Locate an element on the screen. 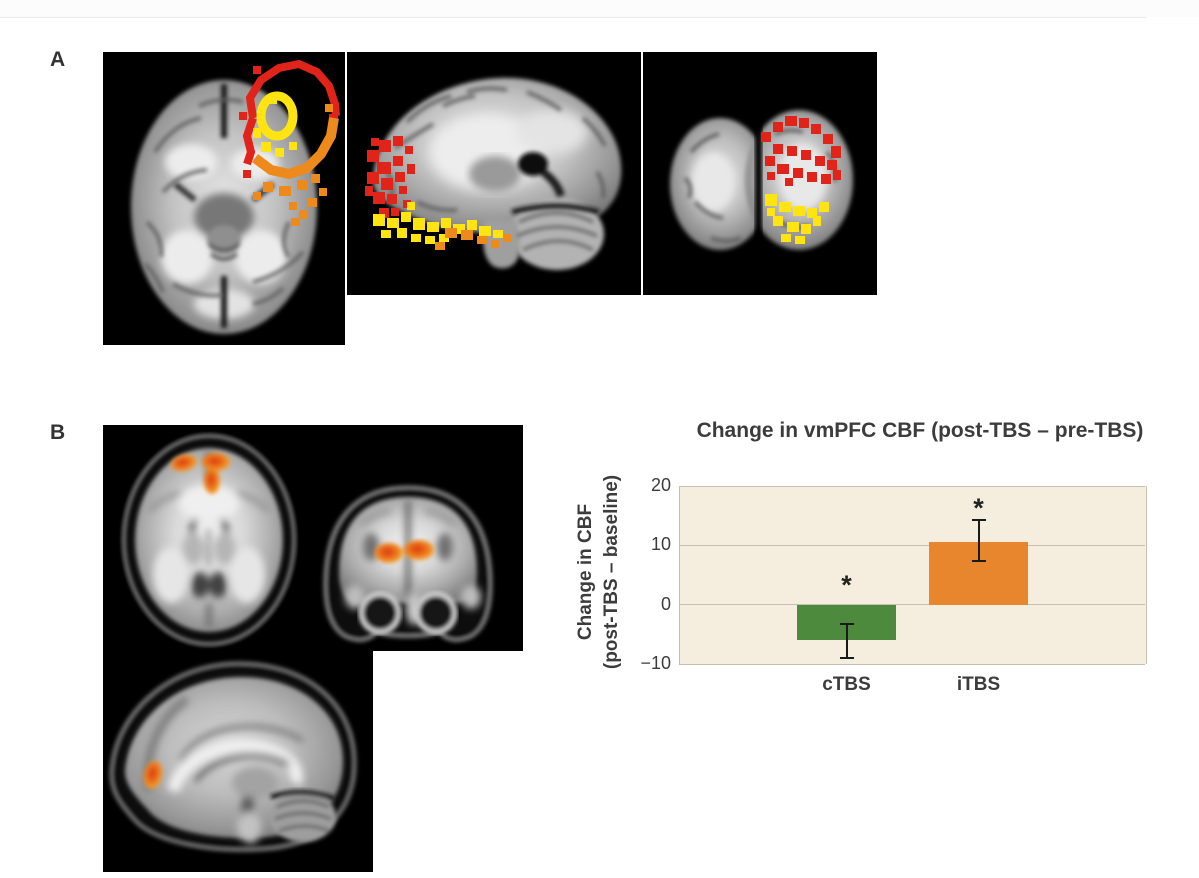 This screenshot has height=878, width=1199. y-tick-label: 10 is located at coordinates (660, 544).